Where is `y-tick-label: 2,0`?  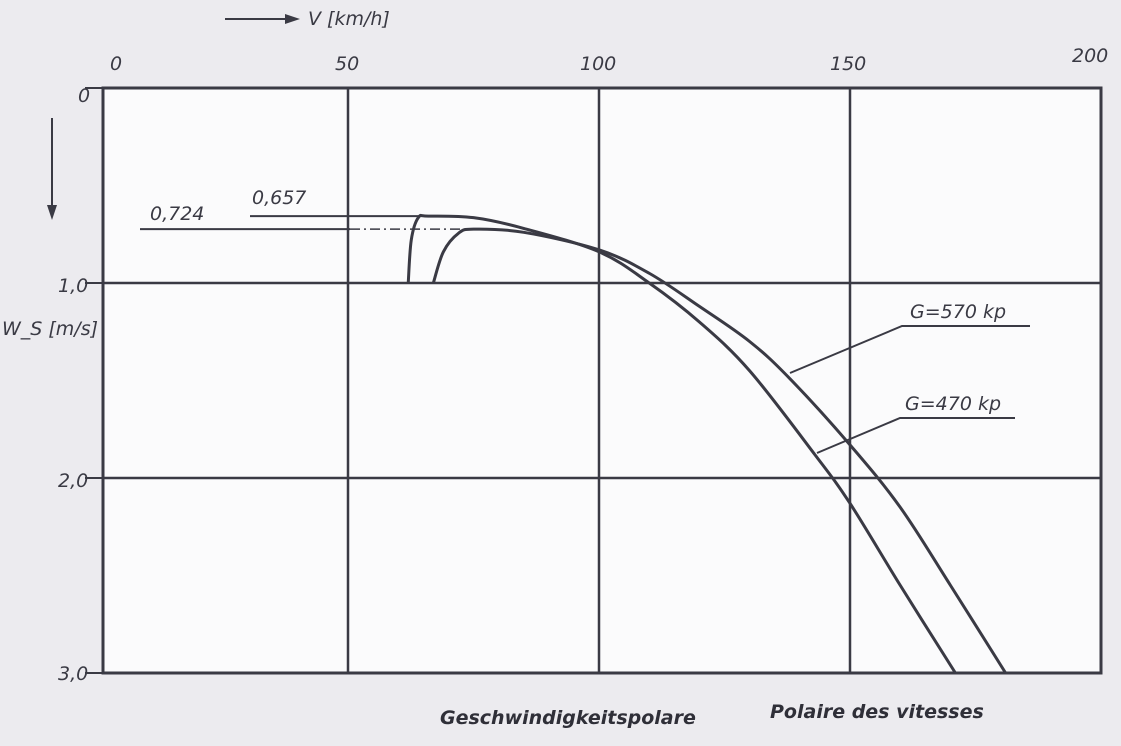
y-tick-label: 2,0 is located at coordinates (73, 481).